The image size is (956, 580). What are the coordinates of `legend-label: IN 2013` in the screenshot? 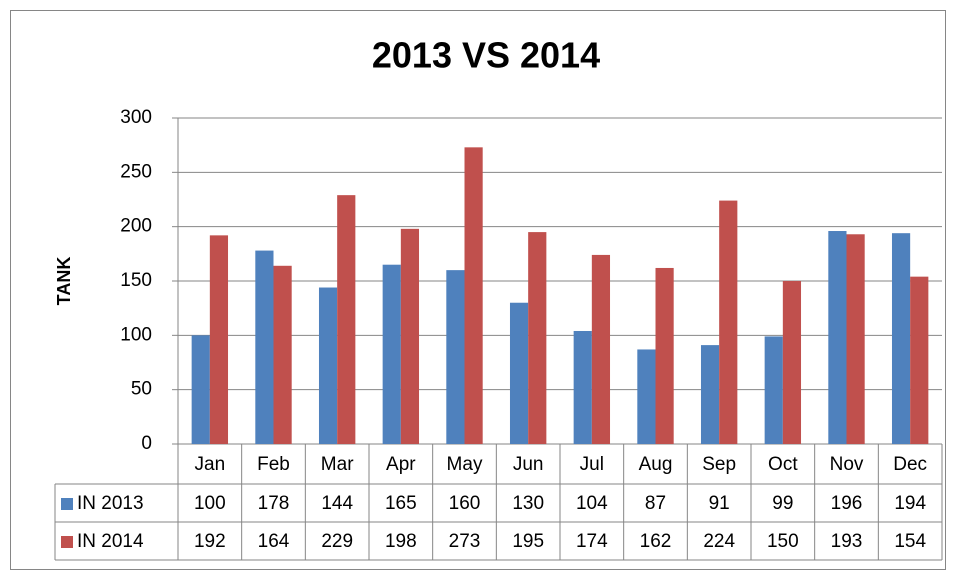 It's located at (110, 503).